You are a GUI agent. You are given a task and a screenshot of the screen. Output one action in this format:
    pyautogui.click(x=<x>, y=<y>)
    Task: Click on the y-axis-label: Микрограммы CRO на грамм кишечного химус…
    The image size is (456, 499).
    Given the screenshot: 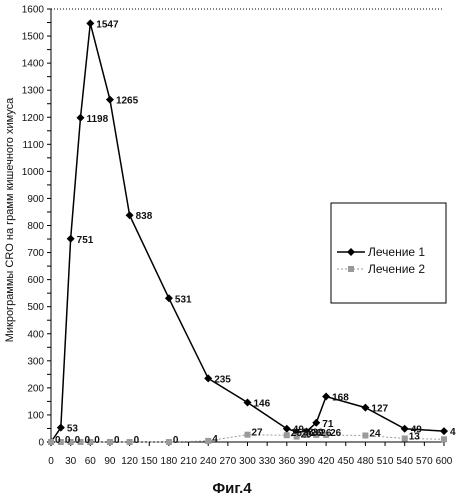 What is the action you would take?
    pyautogui.click(x=10, y=219)
    